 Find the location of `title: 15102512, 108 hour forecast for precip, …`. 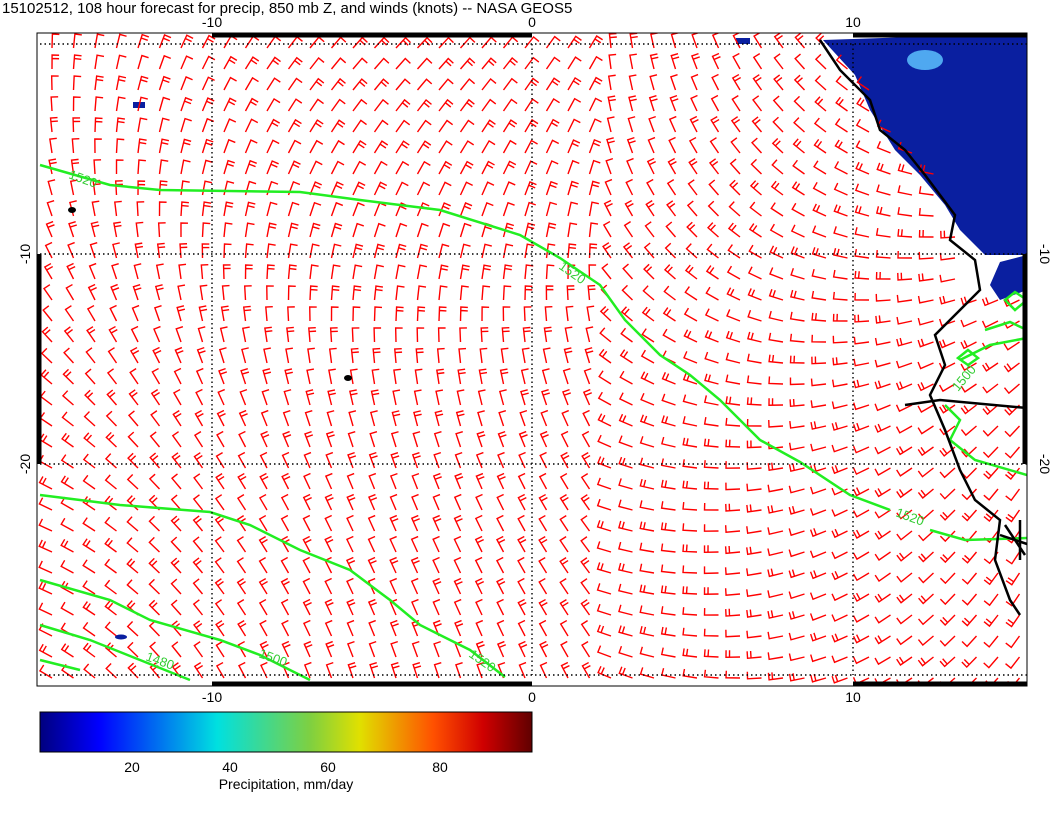

title: 15102512, 108 hour forecast for precip, … is located at coordinates (287, 8).